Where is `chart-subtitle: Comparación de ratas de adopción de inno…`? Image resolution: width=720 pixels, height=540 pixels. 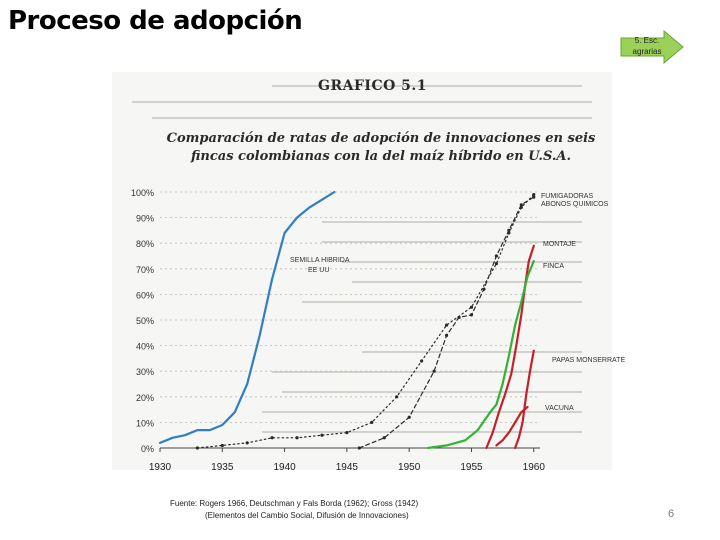
chart-subtitle: Comparación de ratas de adopción de inno… is located at coordinates (381, 147).